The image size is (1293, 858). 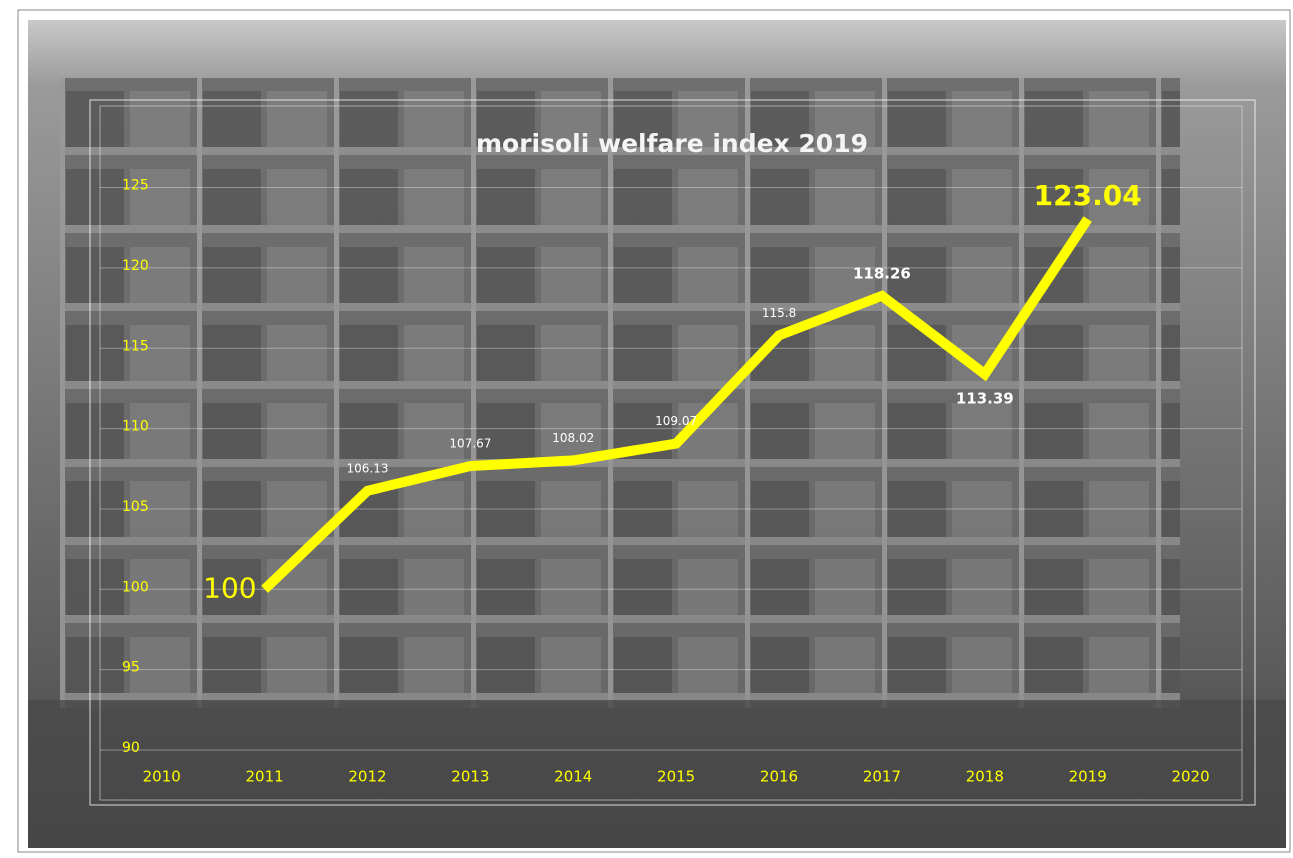 What do you see at coordinates (672, 143) in the screenshot?
I see `chart-title: morisoli welfare index 2019` at bounding box center [672, 143].